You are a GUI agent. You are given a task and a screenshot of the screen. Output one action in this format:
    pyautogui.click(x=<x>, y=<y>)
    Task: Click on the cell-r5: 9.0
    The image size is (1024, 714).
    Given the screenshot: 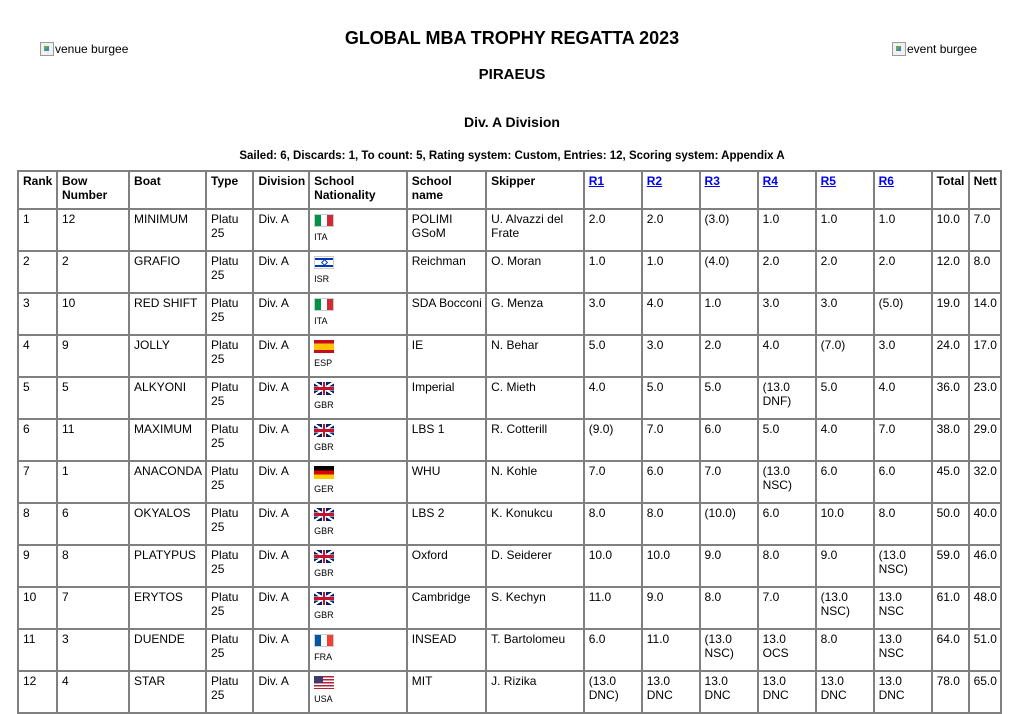 What is the action you would take?
    pyautogui.click(x=844, y=566)
    